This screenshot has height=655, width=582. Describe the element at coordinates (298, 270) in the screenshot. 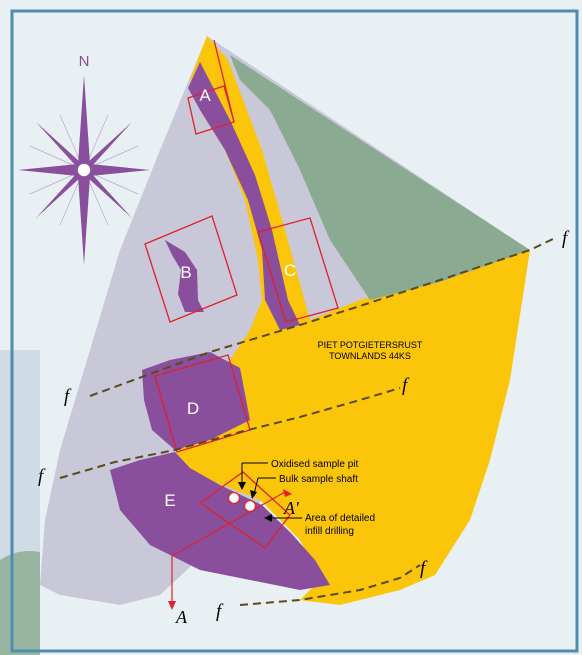

I see `block-box-c` at that location.